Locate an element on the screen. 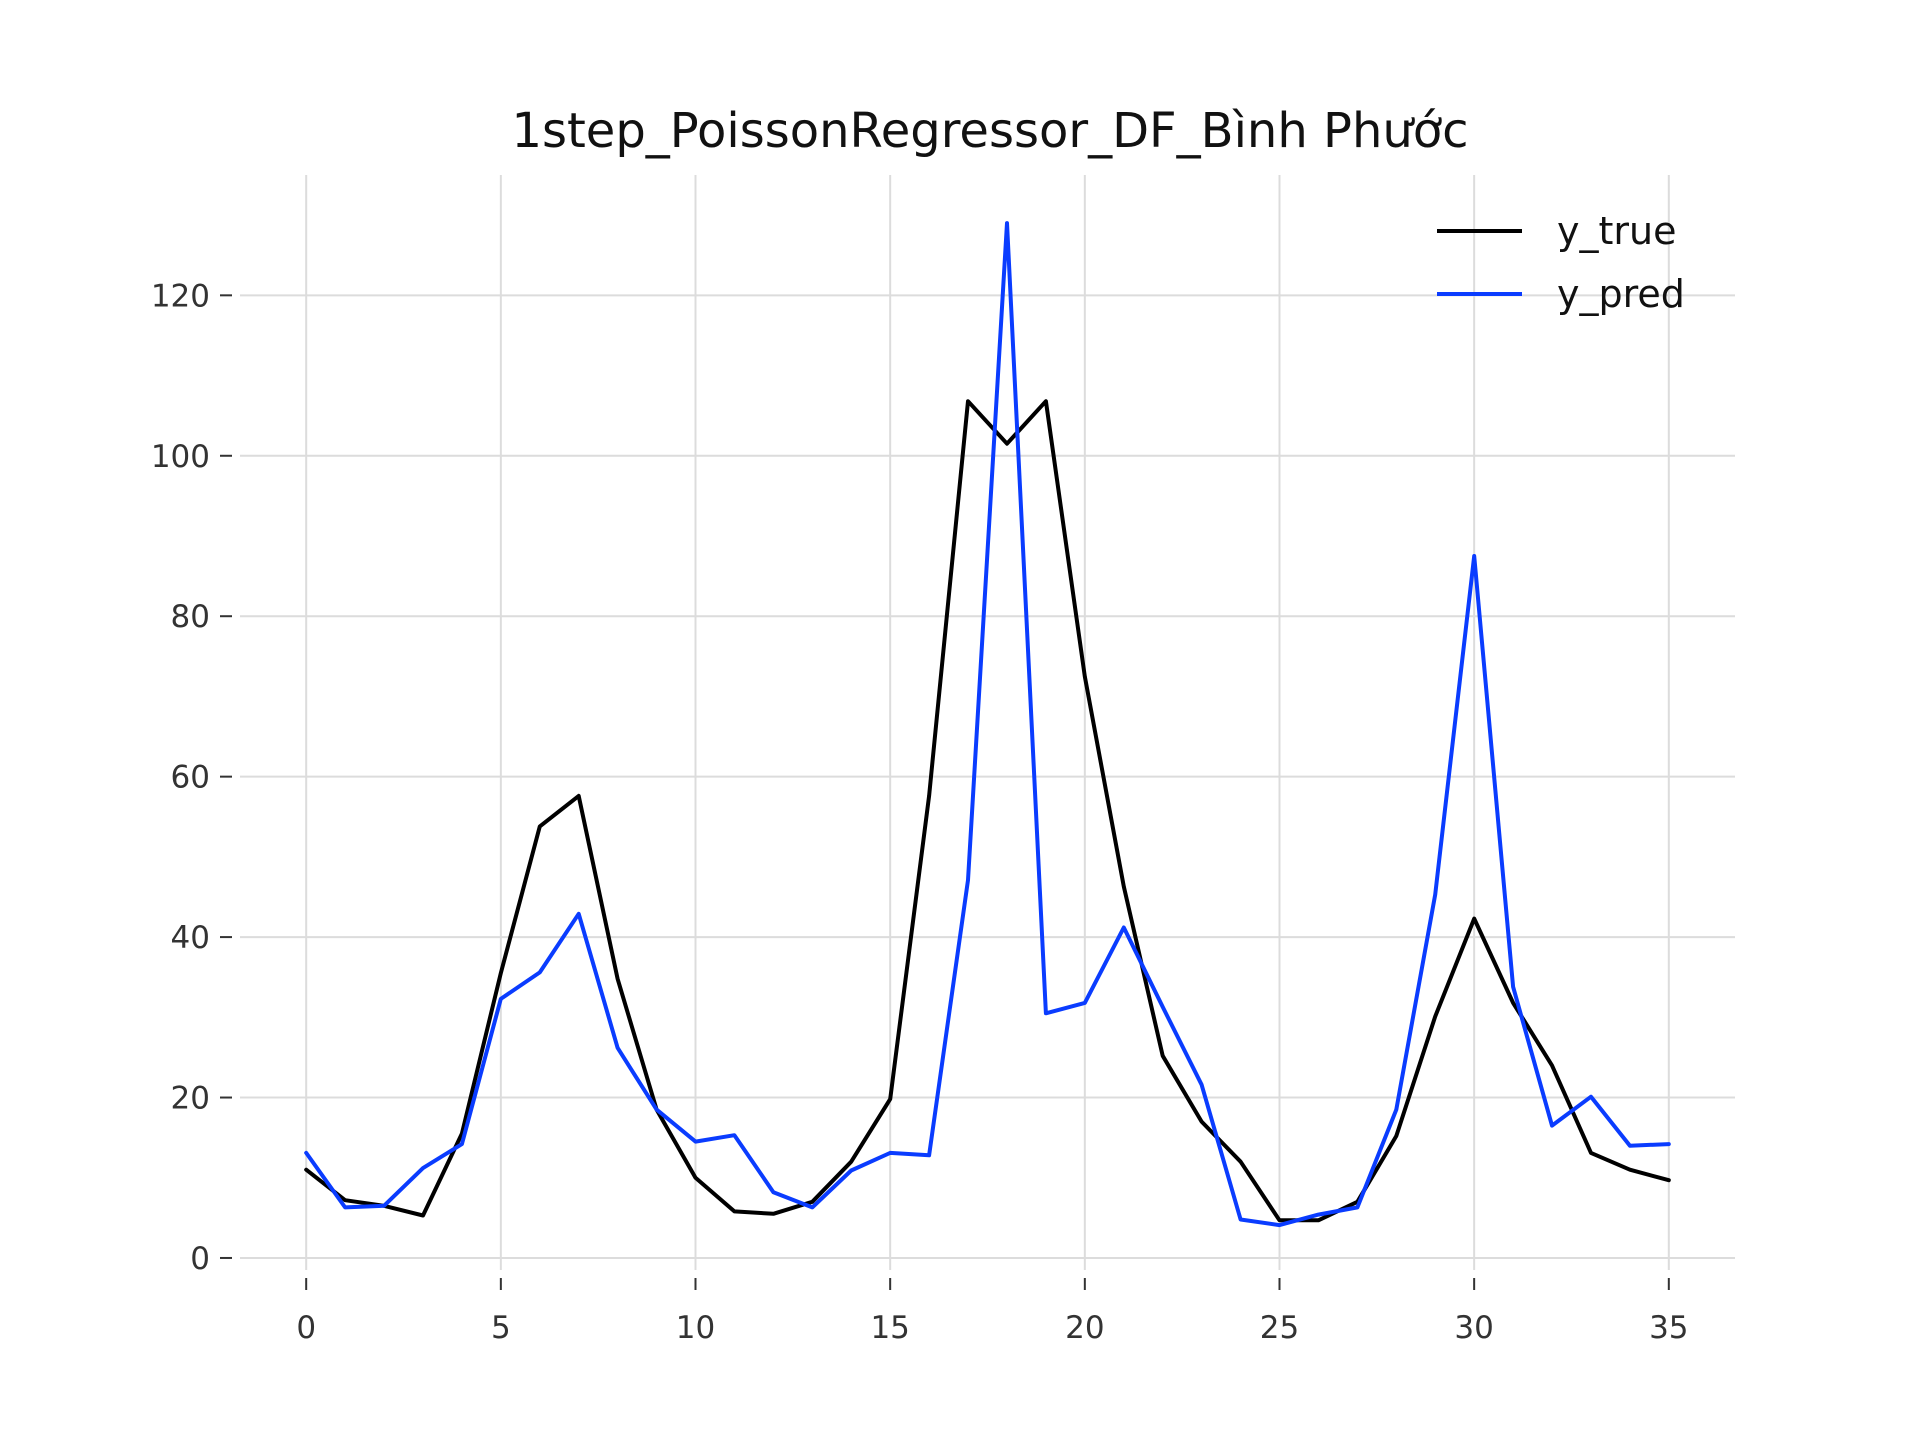  y-tick-label-120: 120 is located at coordinates (180, 296).